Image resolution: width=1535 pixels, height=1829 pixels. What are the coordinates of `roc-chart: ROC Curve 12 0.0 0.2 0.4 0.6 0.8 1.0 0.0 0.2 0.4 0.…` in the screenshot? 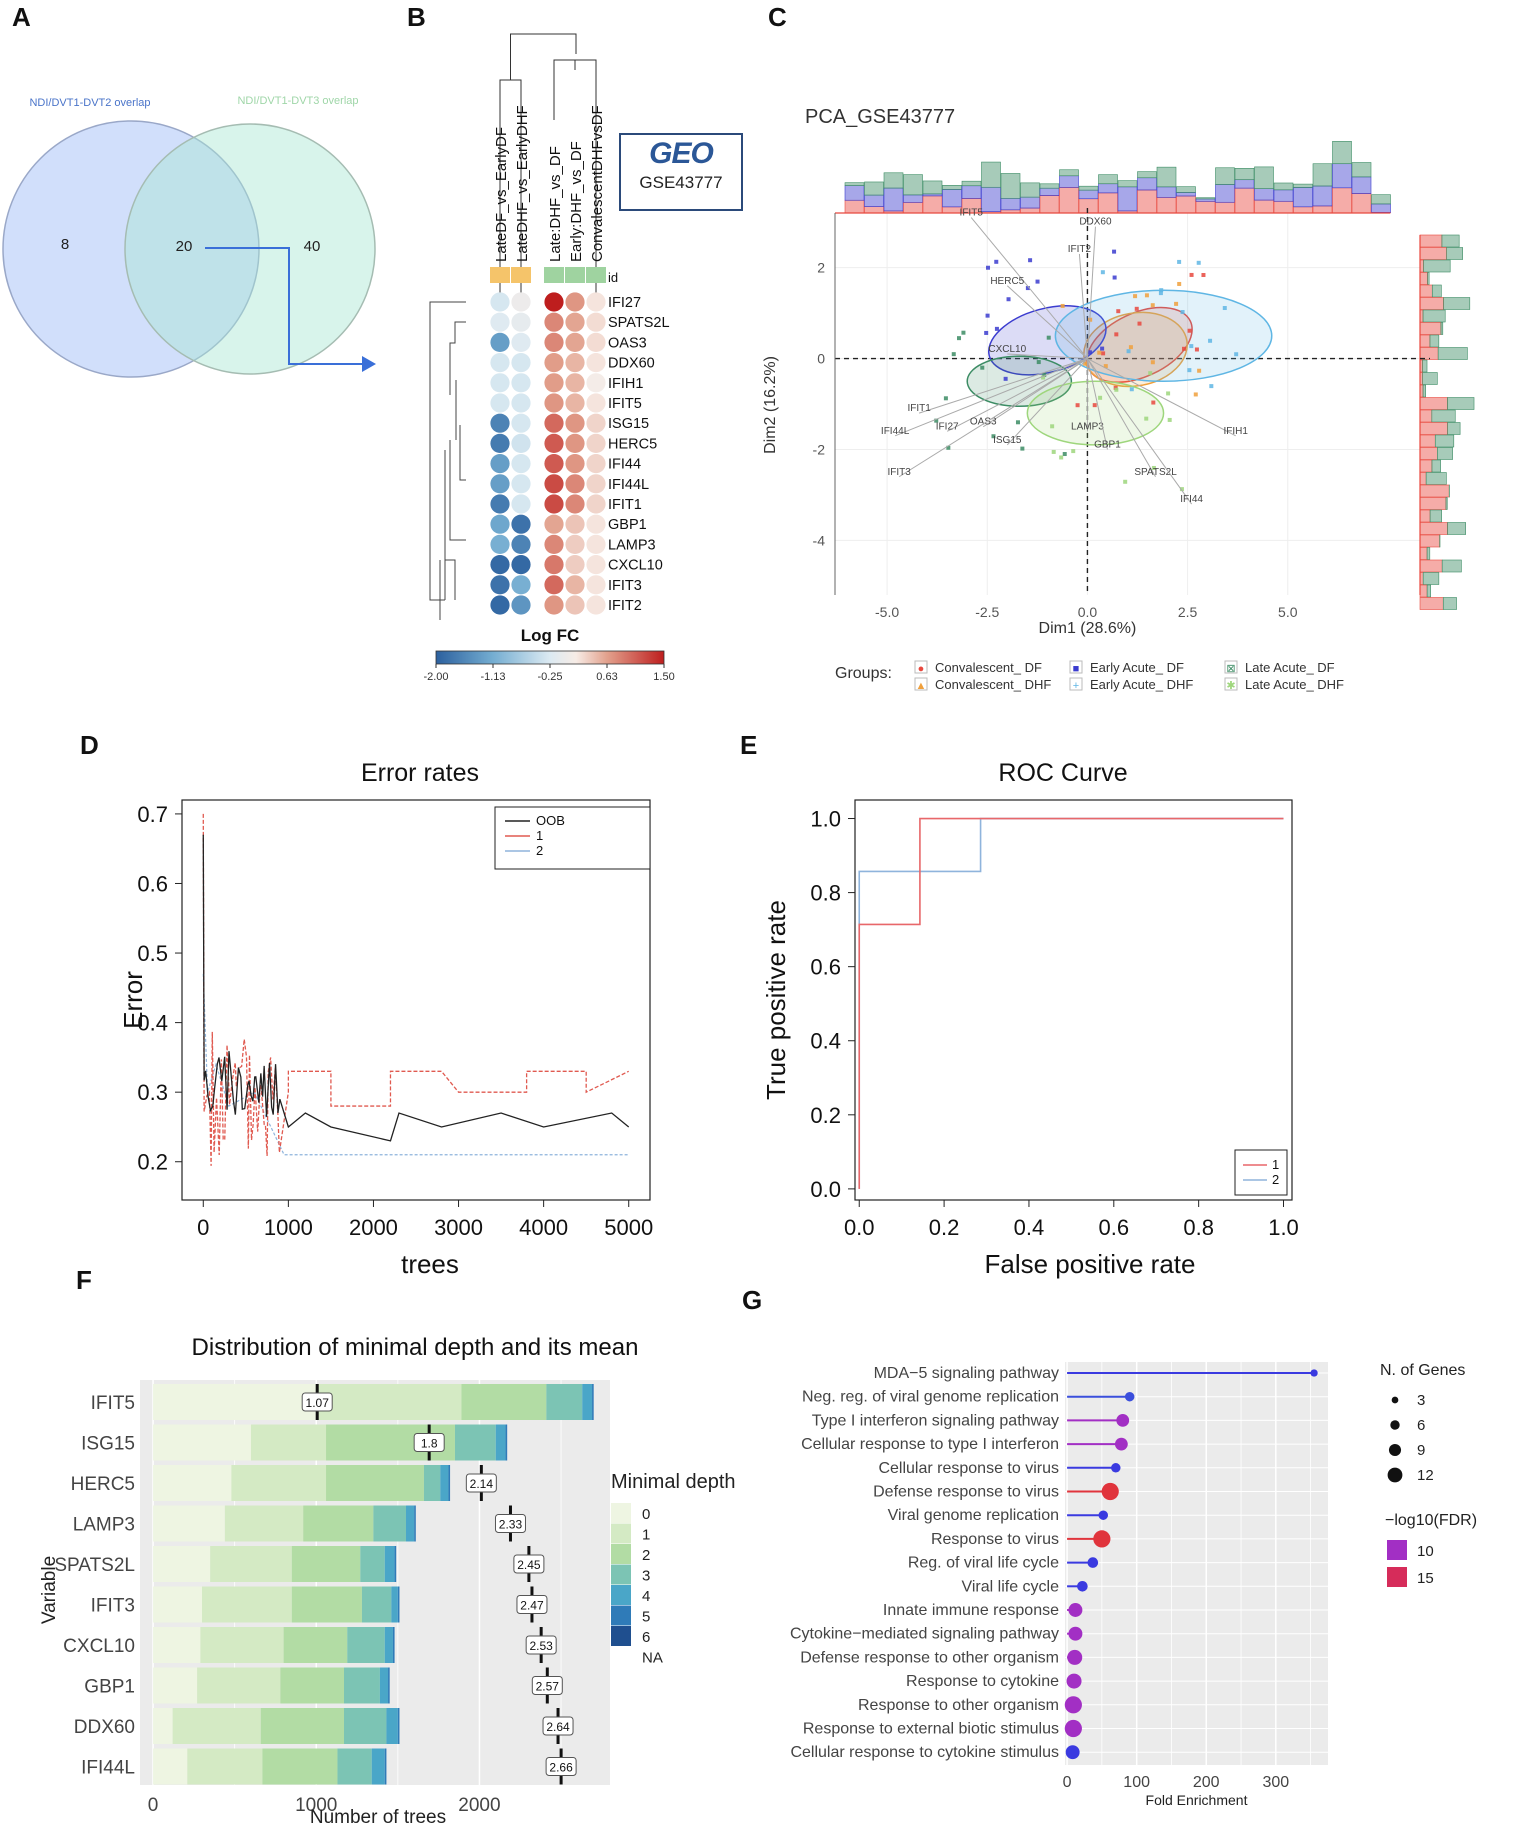 It's located at (1030, 1019).